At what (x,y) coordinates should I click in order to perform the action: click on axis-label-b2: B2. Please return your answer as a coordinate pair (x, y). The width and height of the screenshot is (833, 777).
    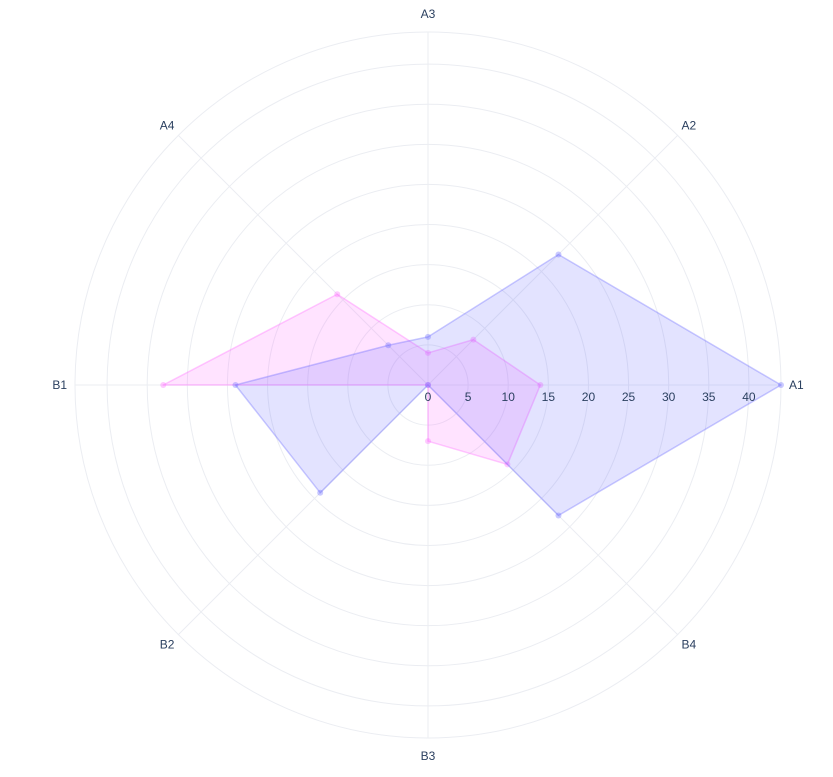
    Looking at the image, I should click on (167, 645).